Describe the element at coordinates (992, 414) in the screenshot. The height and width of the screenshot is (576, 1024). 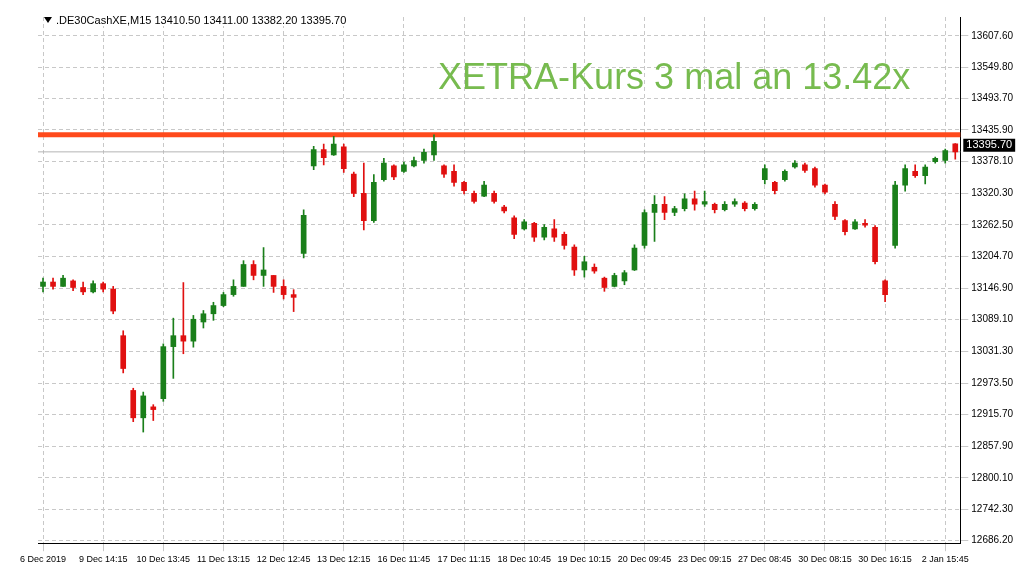
I see `y-tick-label: 12915.70` at that location.